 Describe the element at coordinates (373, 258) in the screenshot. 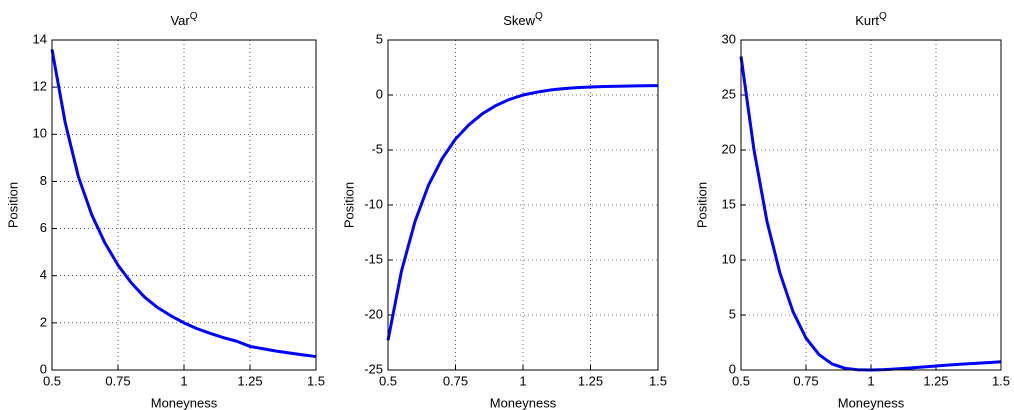

I see `y-tick-label: -15` at that location.